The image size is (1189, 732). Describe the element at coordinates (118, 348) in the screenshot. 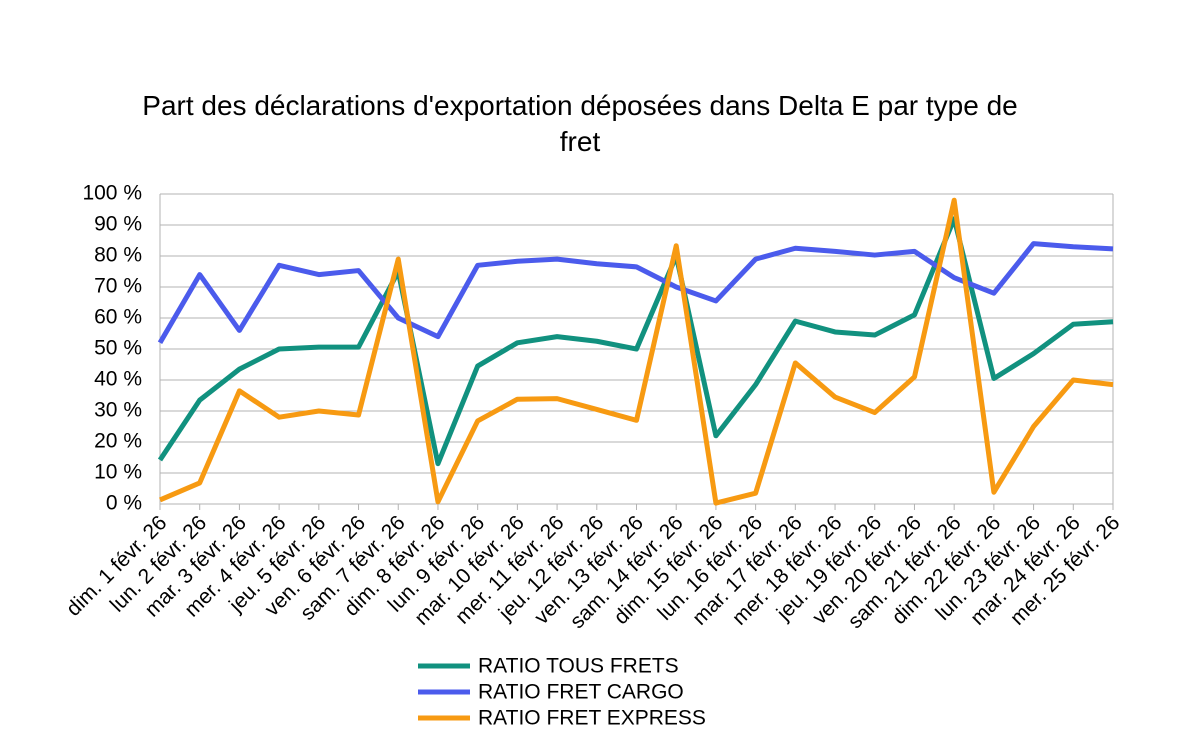

I see `y-tick-label: 50 %` at that location.